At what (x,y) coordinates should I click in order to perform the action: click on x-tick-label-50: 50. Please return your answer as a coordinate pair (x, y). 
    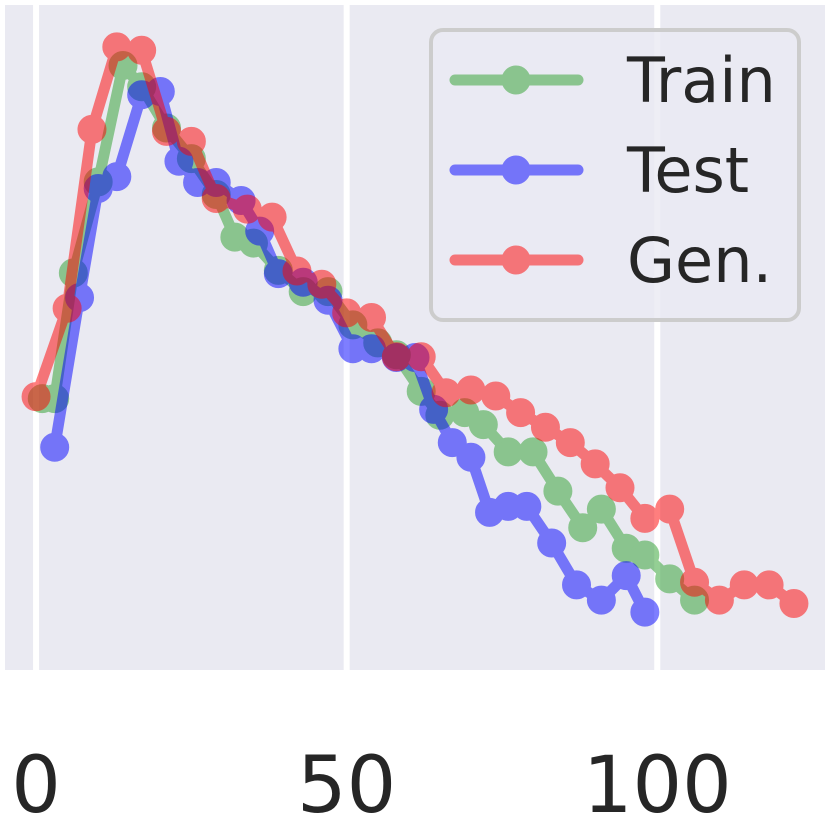
    Looking at the image, I should click on (346, 785).